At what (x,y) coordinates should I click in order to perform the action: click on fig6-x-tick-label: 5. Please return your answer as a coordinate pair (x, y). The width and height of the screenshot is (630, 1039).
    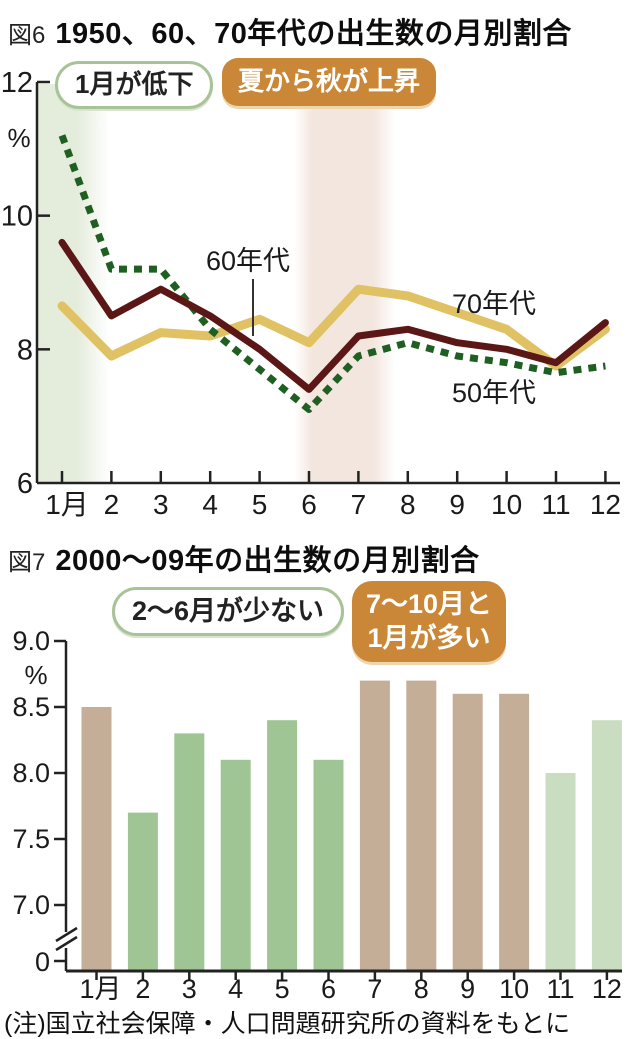
    Looking at the image, I should click on (260, 504).